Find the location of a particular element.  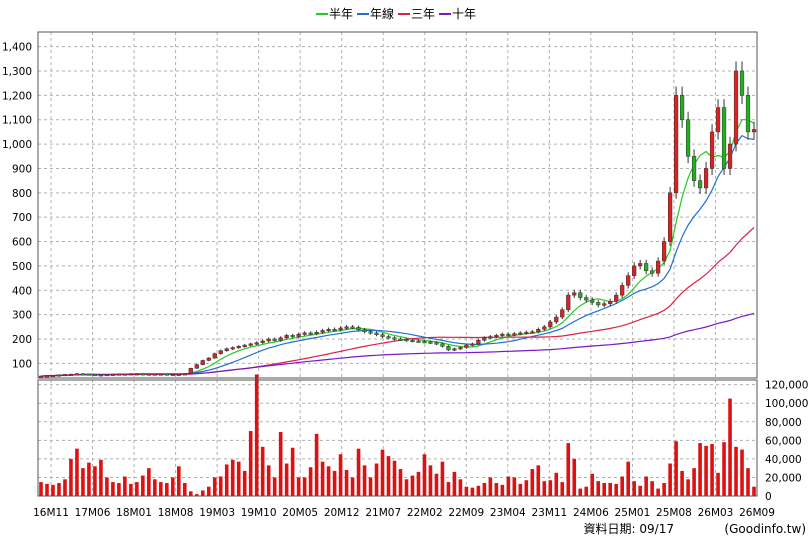

x-tick-label: 20M12 is located at coordinates (342, 513).